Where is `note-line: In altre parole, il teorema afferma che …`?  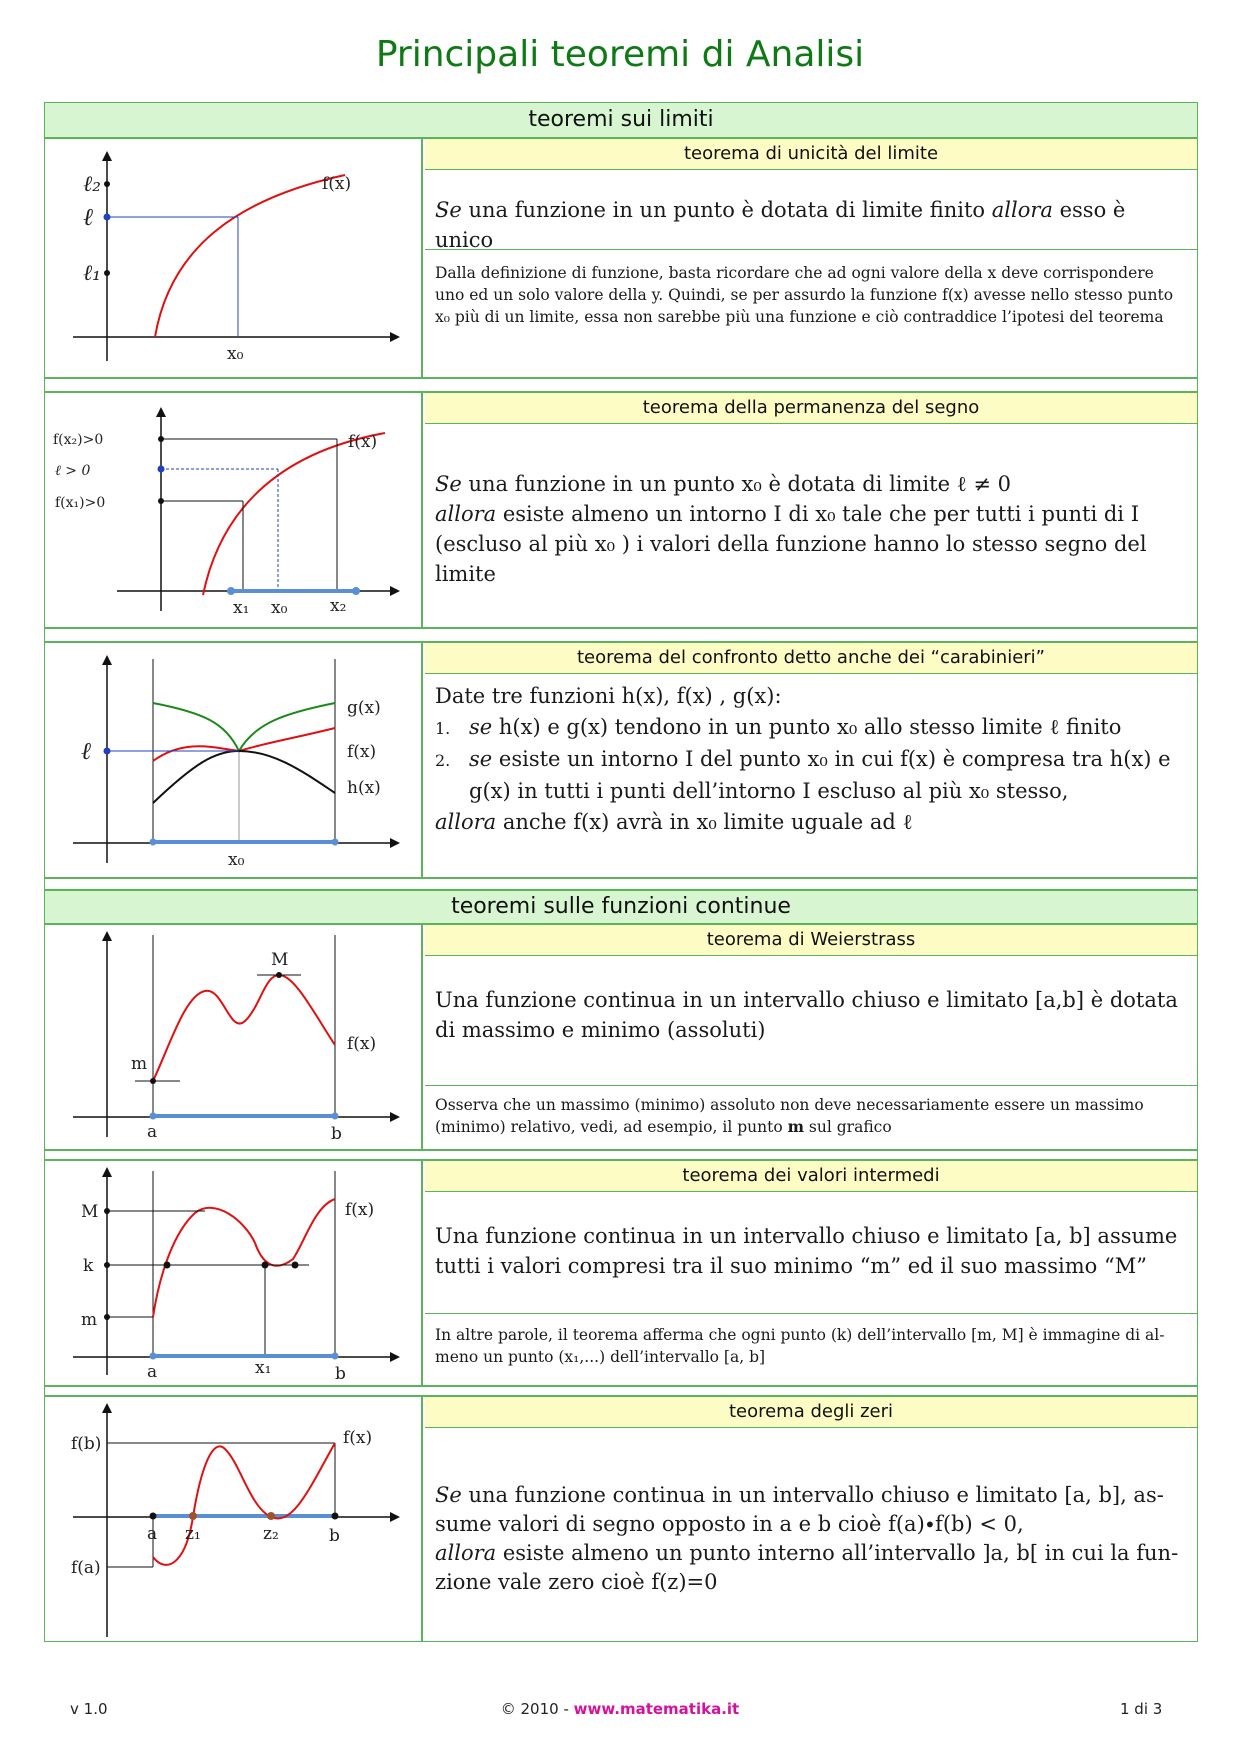 note-line: In altre parole, il teorema afferma che … is located at coordinates (800, 1335).